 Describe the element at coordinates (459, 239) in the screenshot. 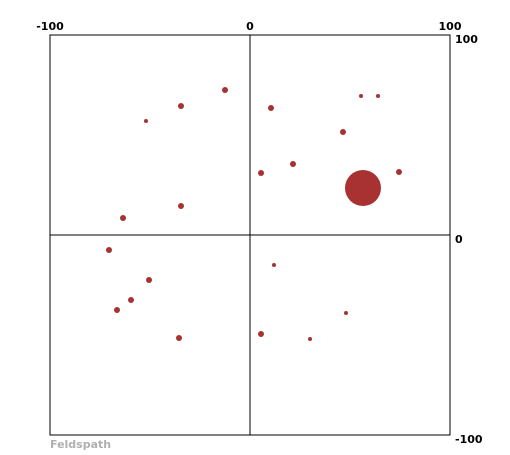

I see `y-tick-label-middle: 0` at that location.